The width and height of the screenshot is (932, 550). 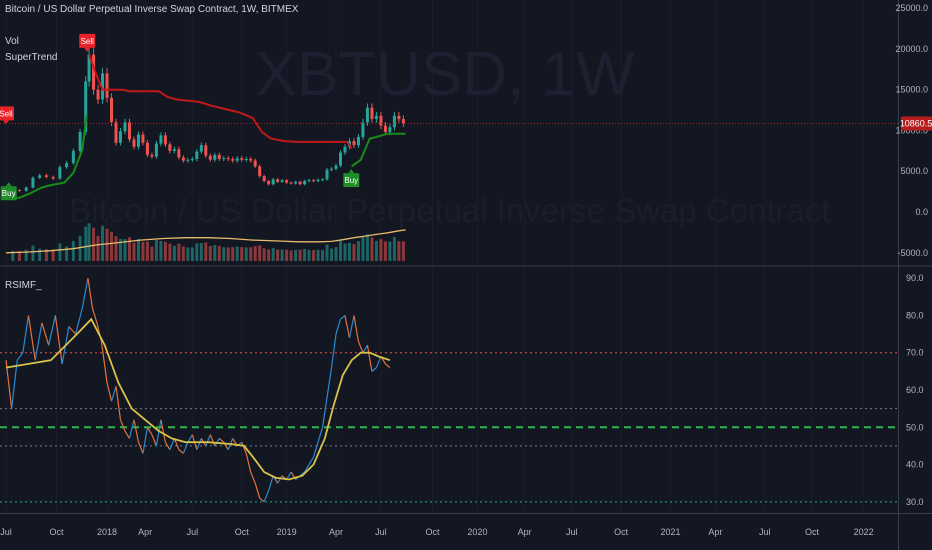 What do you see at coordinates (87, 49) in the screenshot?
I see `sell-marker-pointer` at bounding box center [87, 49].